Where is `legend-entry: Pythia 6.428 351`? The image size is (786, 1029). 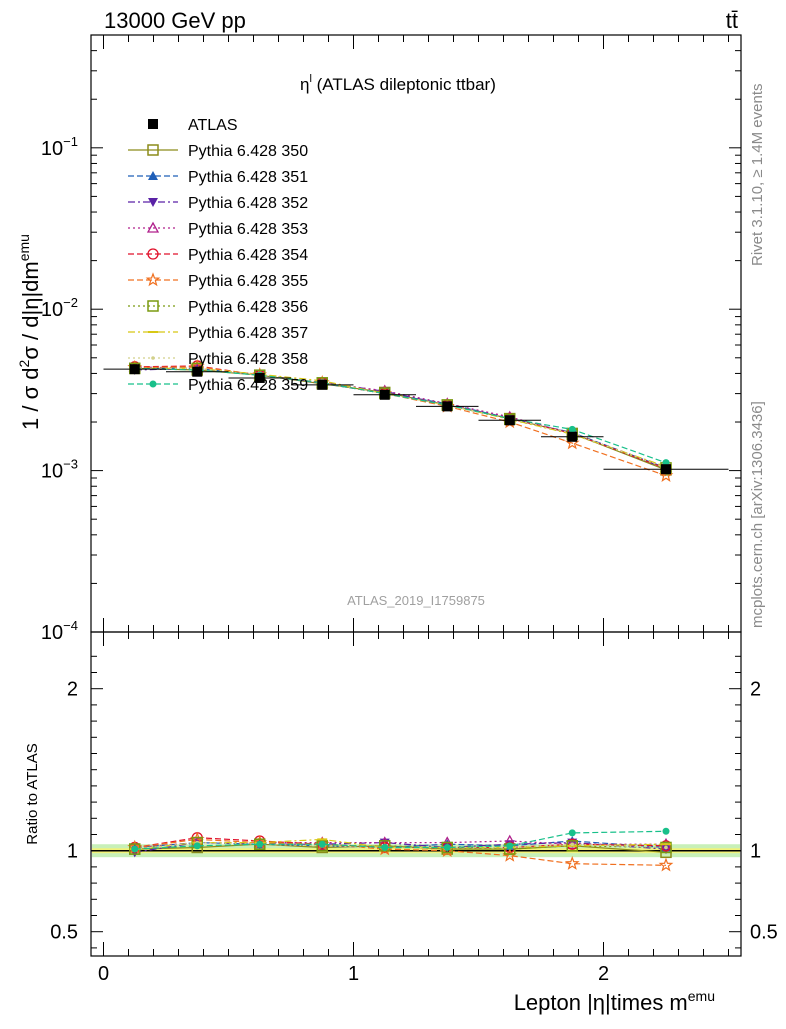 legend-entry: Pythia 6.428 351 is located at coordinates (218, 177).